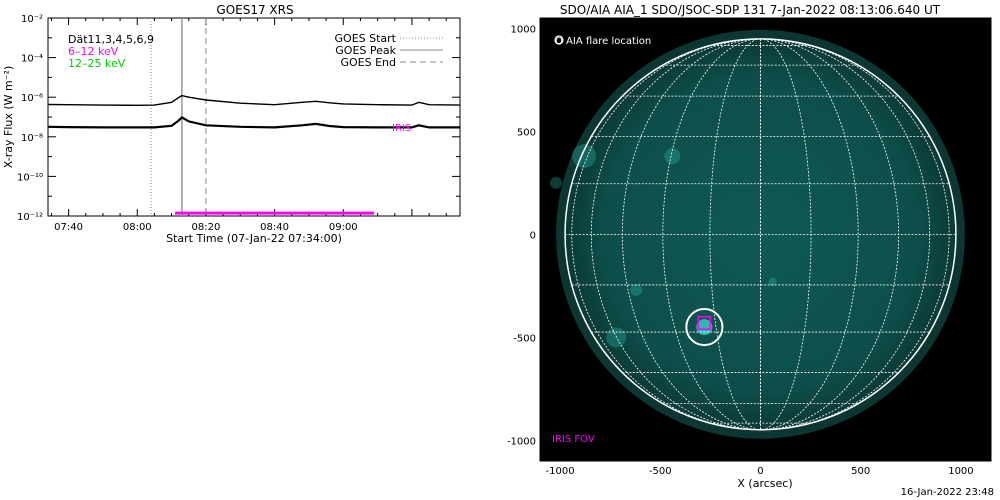 The image size is (1000, 500). What do you see at coordinates (521, 441) in the screenshot?
I see `aia-y-tick-label: -1000` at bounding box center [521, 441].